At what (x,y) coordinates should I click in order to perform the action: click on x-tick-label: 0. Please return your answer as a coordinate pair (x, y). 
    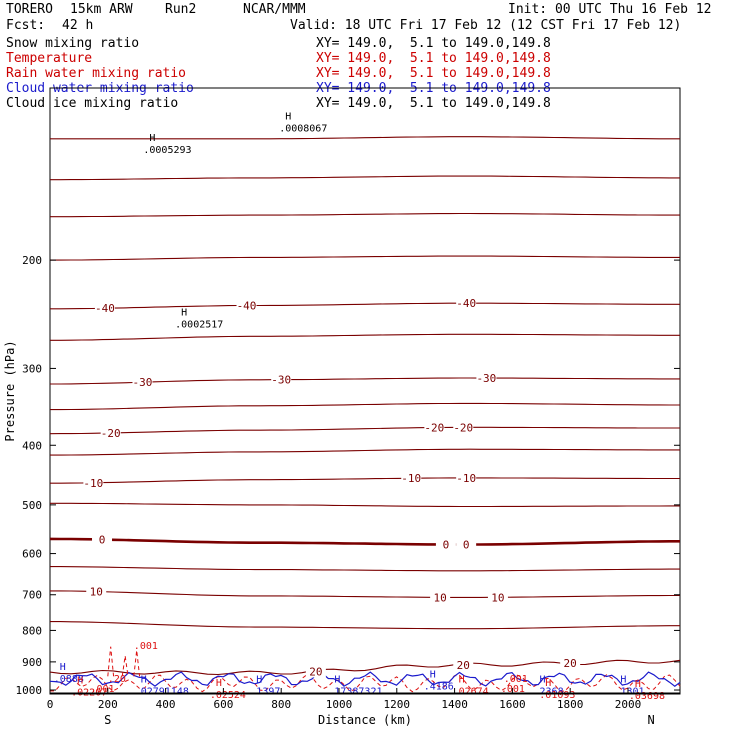
    Looking at the image, I should click on (50, 704).